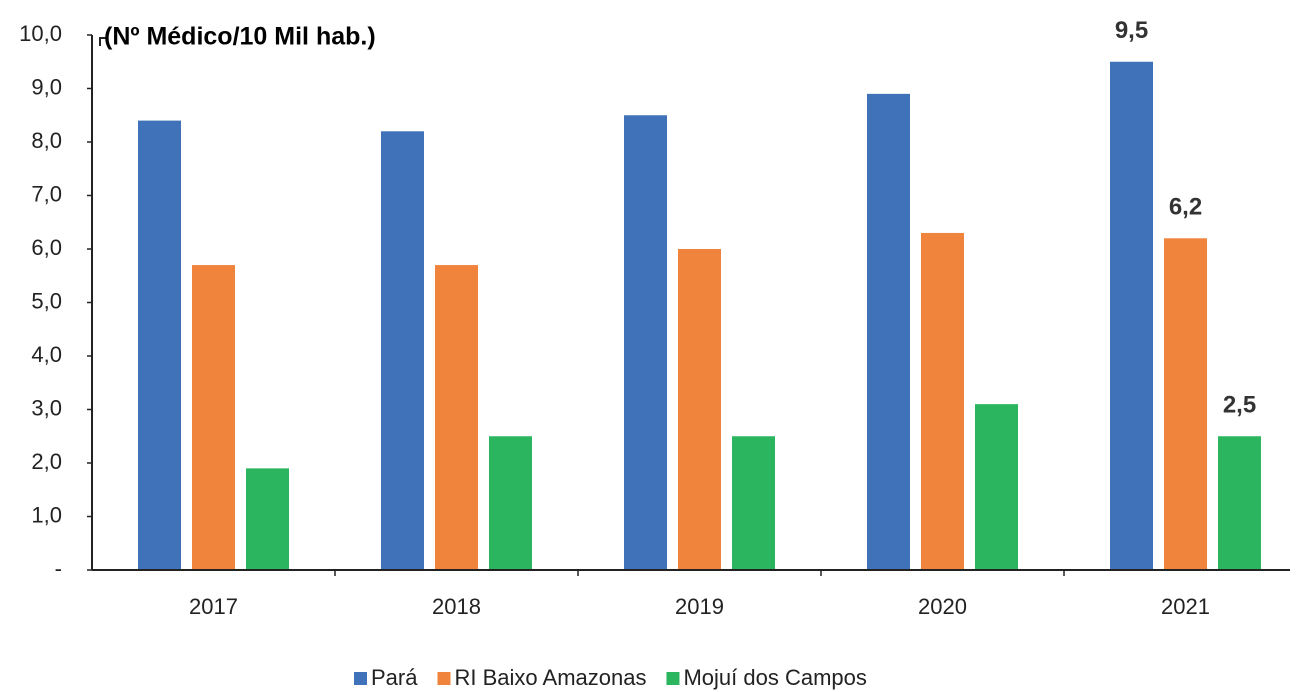  What do you see at coordinates (46, 247) in the screenshot?
I see `y-tick-label: 6,0` at bounding box center [46, 247].